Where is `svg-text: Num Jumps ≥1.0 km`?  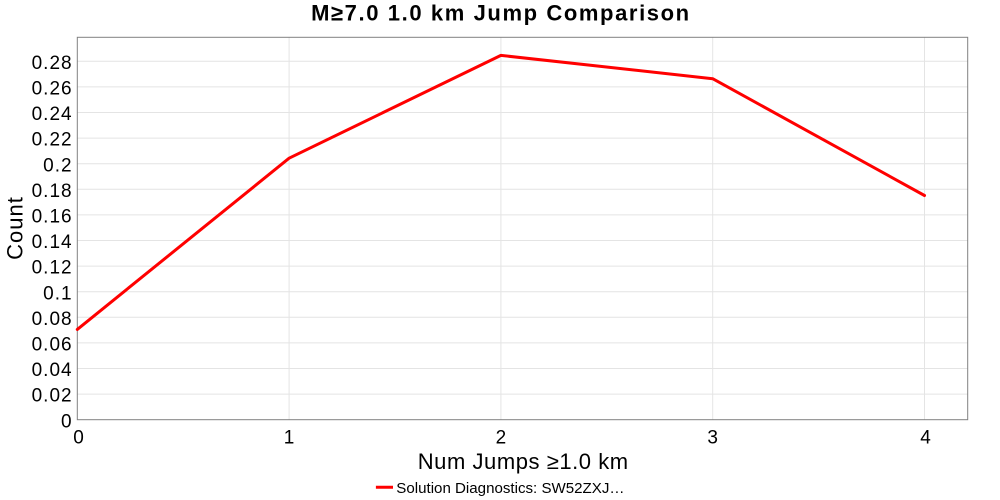 svg-text: Num Jumps ≥1.0 km is located at coordinates (523, 461).